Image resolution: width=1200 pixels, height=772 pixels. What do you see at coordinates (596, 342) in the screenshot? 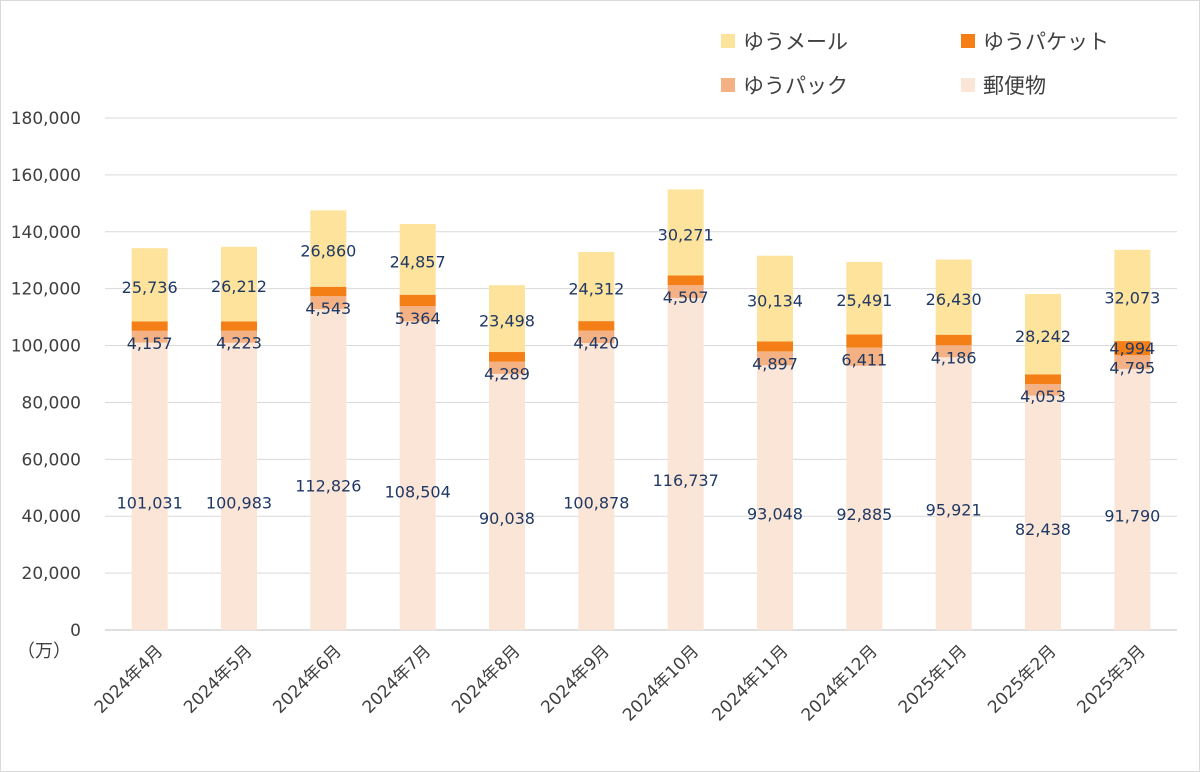
I see `data-label: 4,420` at bounding box center [596, 342].